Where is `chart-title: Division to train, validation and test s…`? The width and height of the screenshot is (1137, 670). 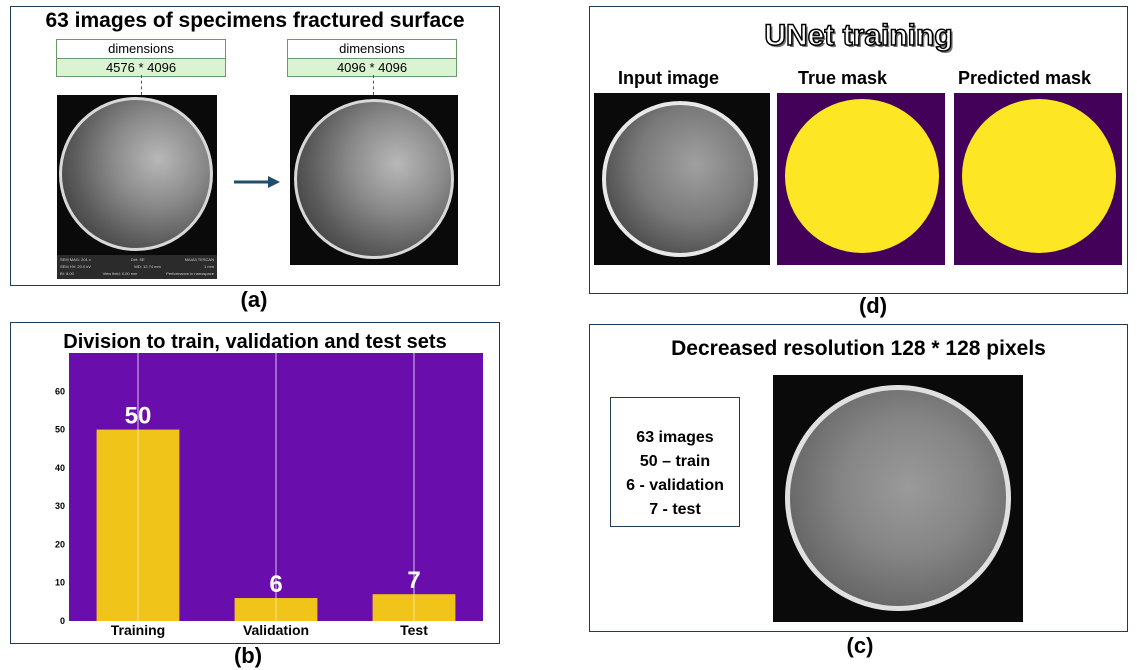
chart-title: Division to train, validation and test s… is located at coordinates (255, 342).